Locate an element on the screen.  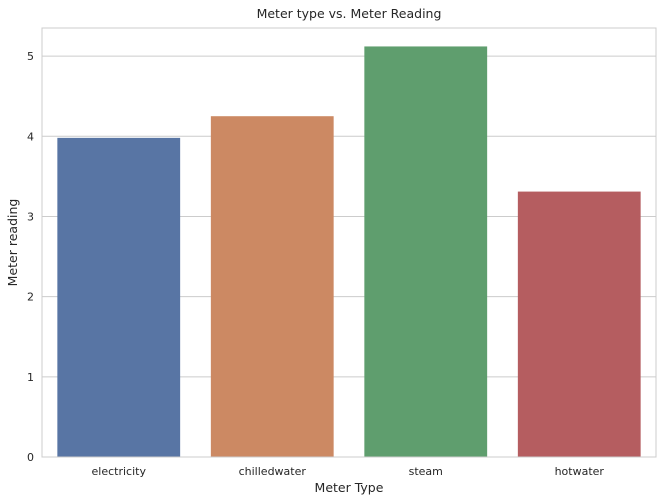
bar-hotwater is located at coordinates (579, 324).